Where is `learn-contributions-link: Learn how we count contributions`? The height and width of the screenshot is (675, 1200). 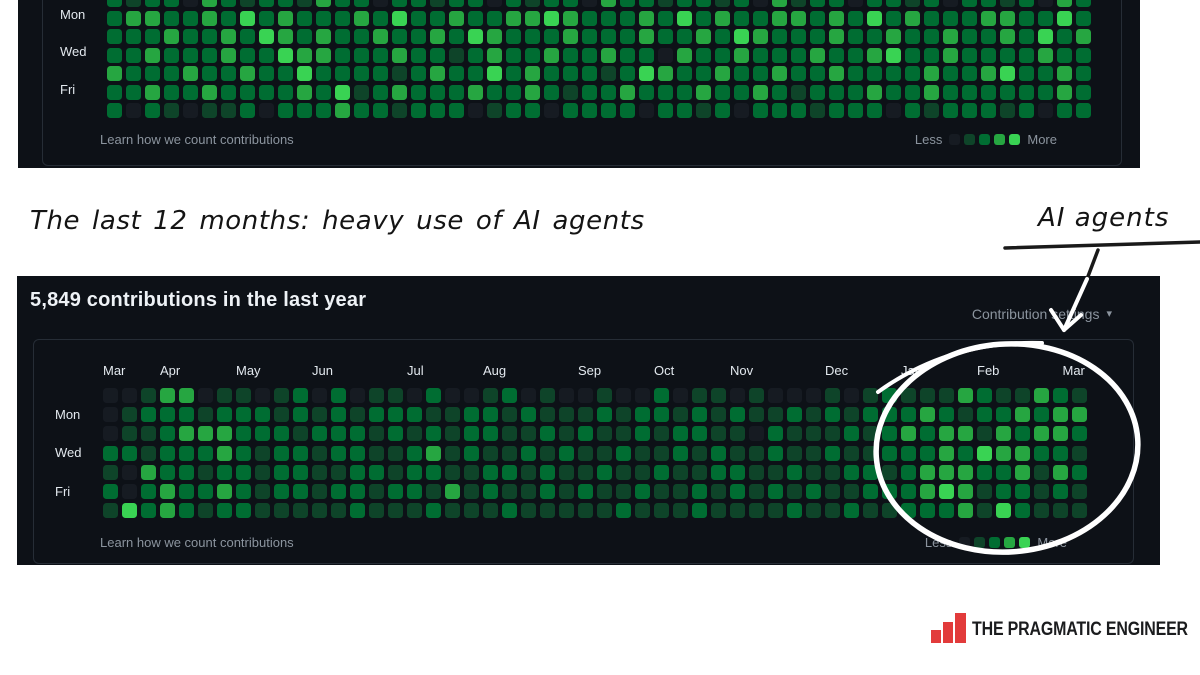
learn-contributions-link: Learn how we count contributions is located at coordinates (197, 139).